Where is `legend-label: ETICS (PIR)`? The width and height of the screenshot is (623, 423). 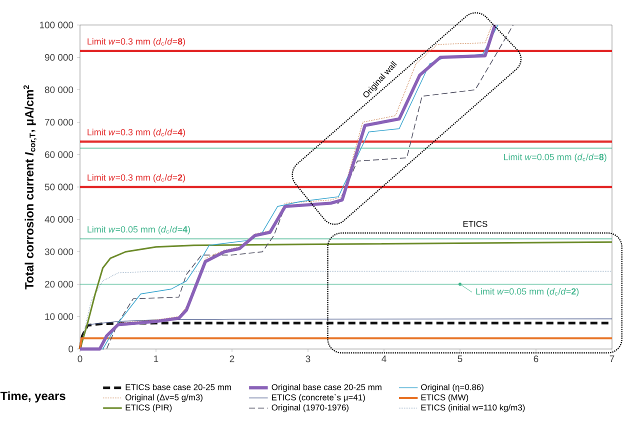
legend-label: ETICS (PIR) is located at coordinates (149, 408).